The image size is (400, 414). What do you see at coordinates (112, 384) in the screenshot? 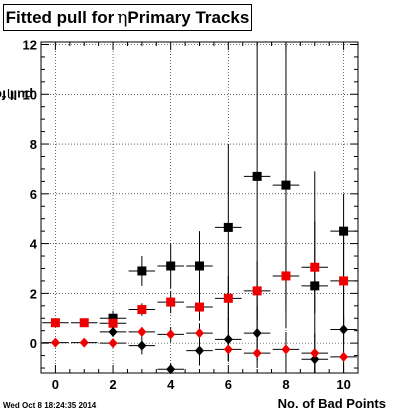
I see `x-tick-label: 2` at bounding box center [112, 384].